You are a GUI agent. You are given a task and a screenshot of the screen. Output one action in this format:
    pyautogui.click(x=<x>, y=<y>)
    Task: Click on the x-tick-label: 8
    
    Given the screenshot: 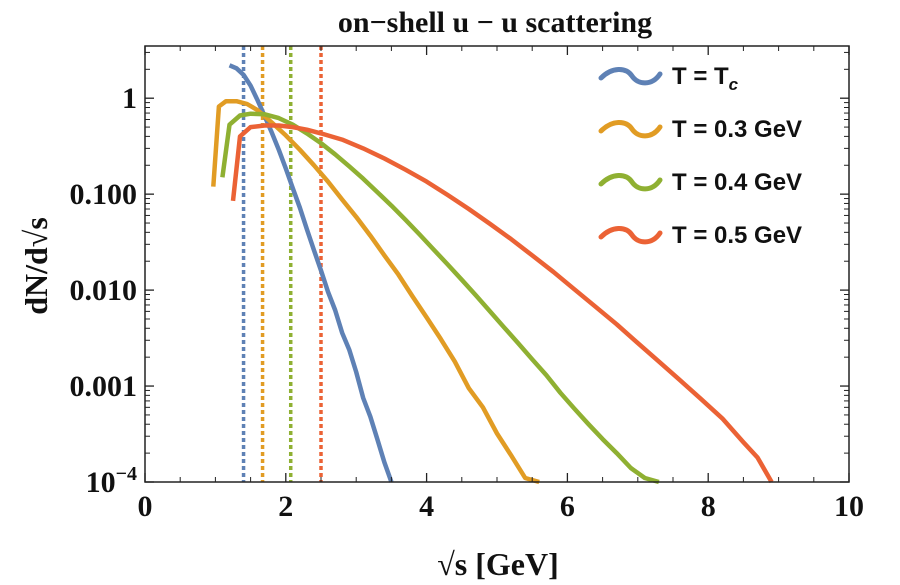 What is the action you would take?
    pyautogui.click(x=708, y=506)
    